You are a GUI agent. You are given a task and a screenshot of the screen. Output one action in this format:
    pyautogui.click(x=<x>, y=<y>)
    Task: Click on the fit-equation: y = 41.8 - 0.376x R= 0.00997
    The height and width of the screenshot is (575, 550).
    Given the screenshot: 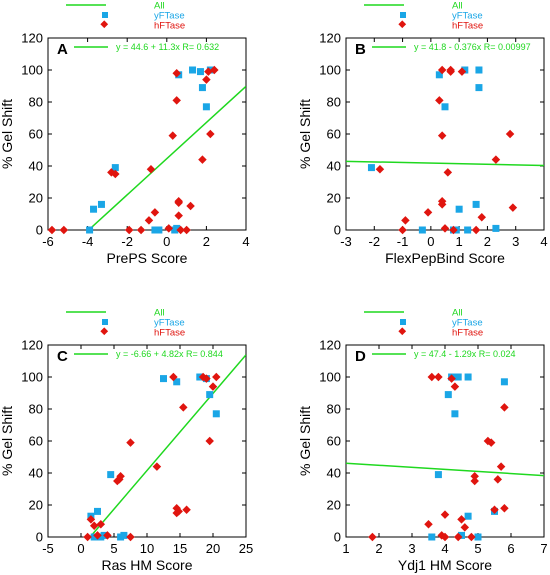 What is the action you would take?
    pyautogui.click(x=472, y=47)
    